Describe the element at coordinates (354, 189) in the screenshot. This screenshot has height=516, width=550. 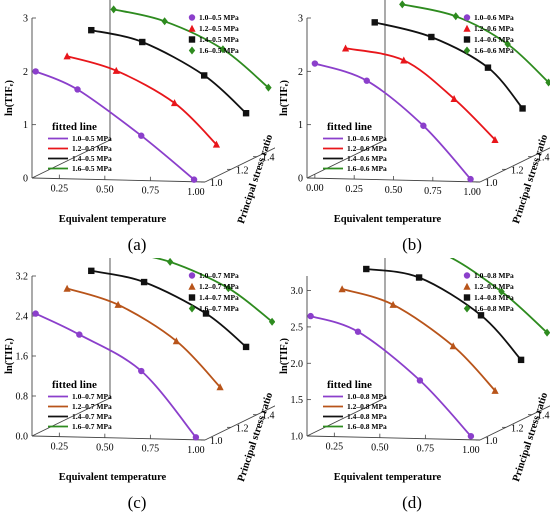
I see `x-tick-label: 0.25` at that location.